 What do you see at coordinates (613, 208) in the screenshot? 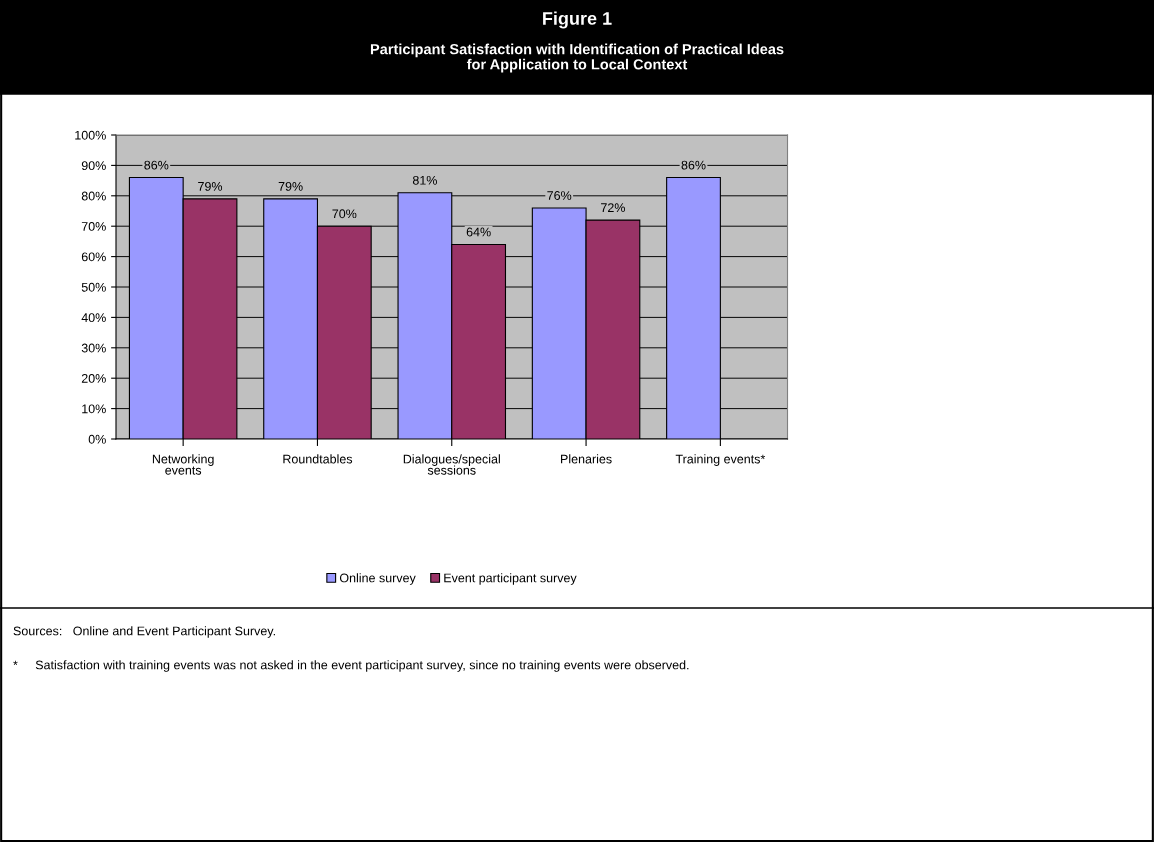
I see `data-label: 72%` at bounding box center [613, 208].